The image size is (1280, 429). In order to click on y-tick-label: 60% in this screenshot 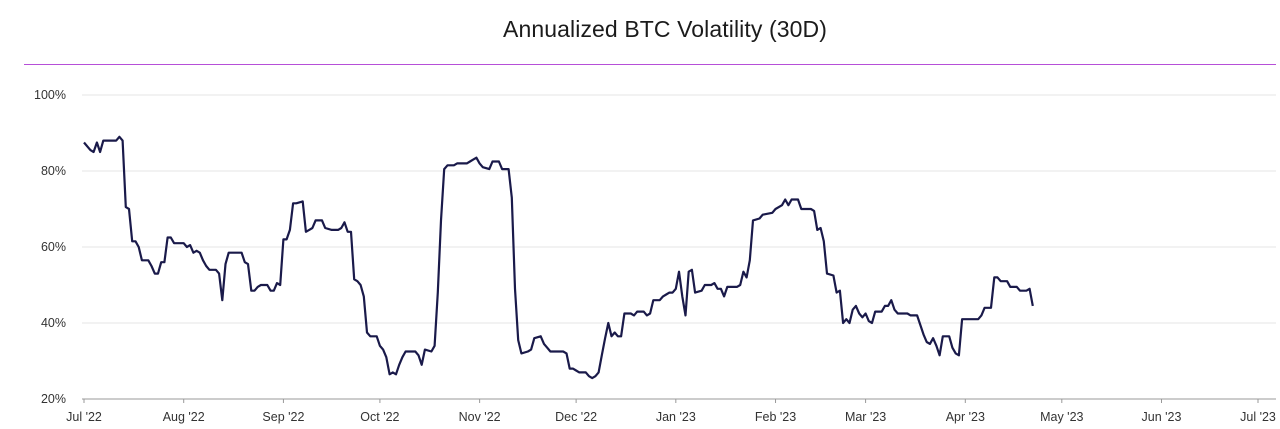, I will do `click(53, 247)`.